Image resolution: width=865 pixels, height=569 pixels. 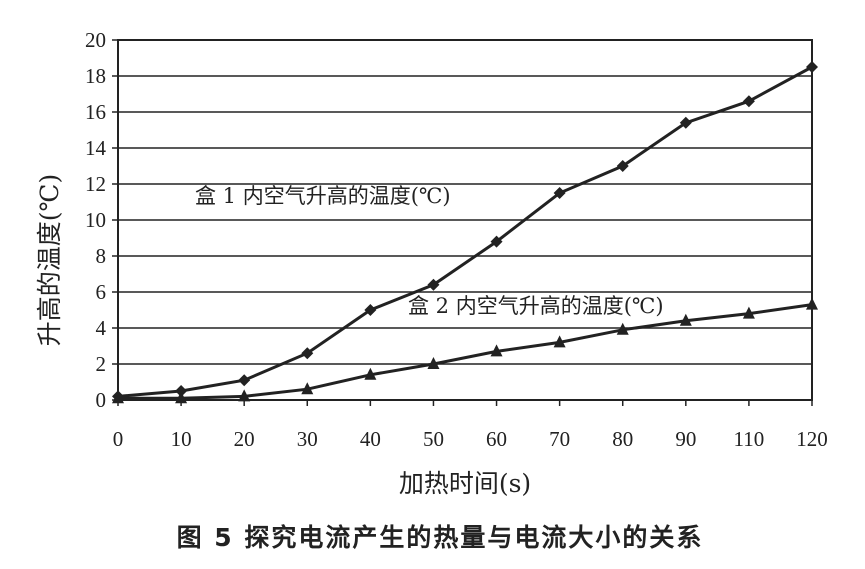 What do you see at coordinates (95, 220) in the screenshot?
I see `y-tick-label: 10` at bounding box center [95, 220].